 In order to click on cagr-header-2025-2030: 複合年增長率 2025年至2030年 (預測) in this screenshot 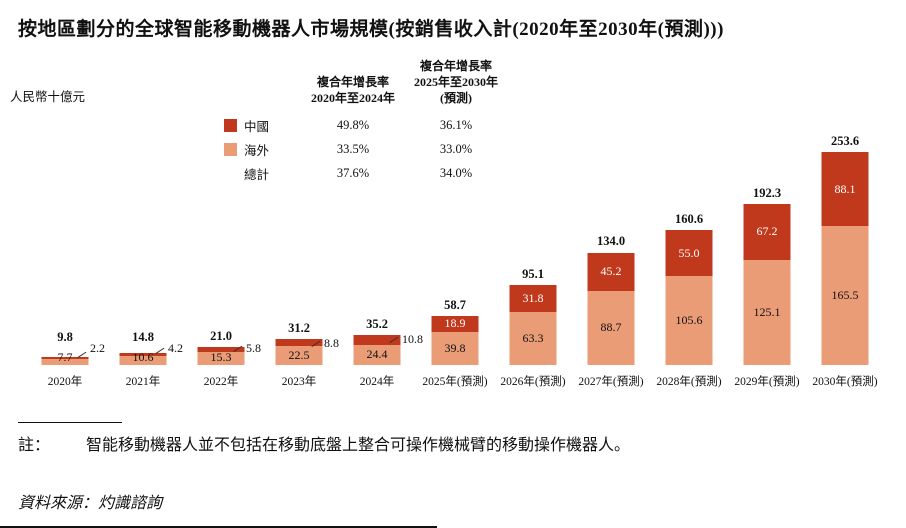, I will do `click(456, 85)`.